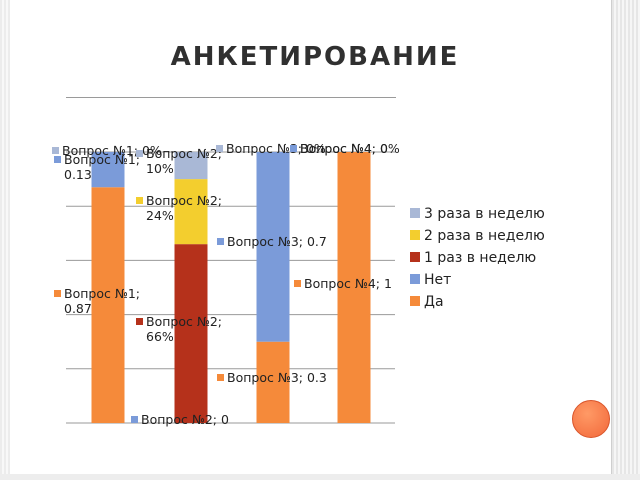  What do you see at coordinates (277, 241) in the screenshot?
I see `data-label: Вопрос №3; 0.7` at bounding box center [277, 241].